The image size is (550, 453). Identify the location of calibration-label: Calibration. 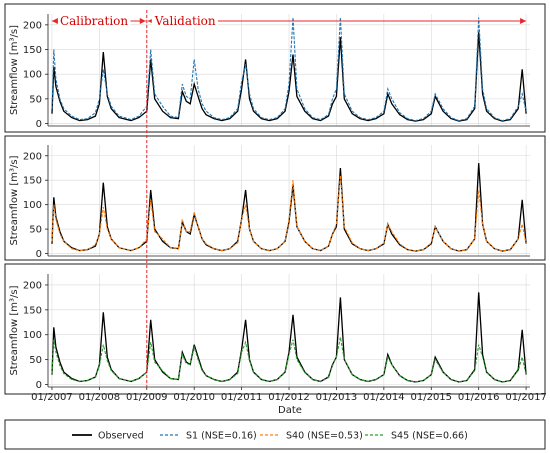
(94, 21).